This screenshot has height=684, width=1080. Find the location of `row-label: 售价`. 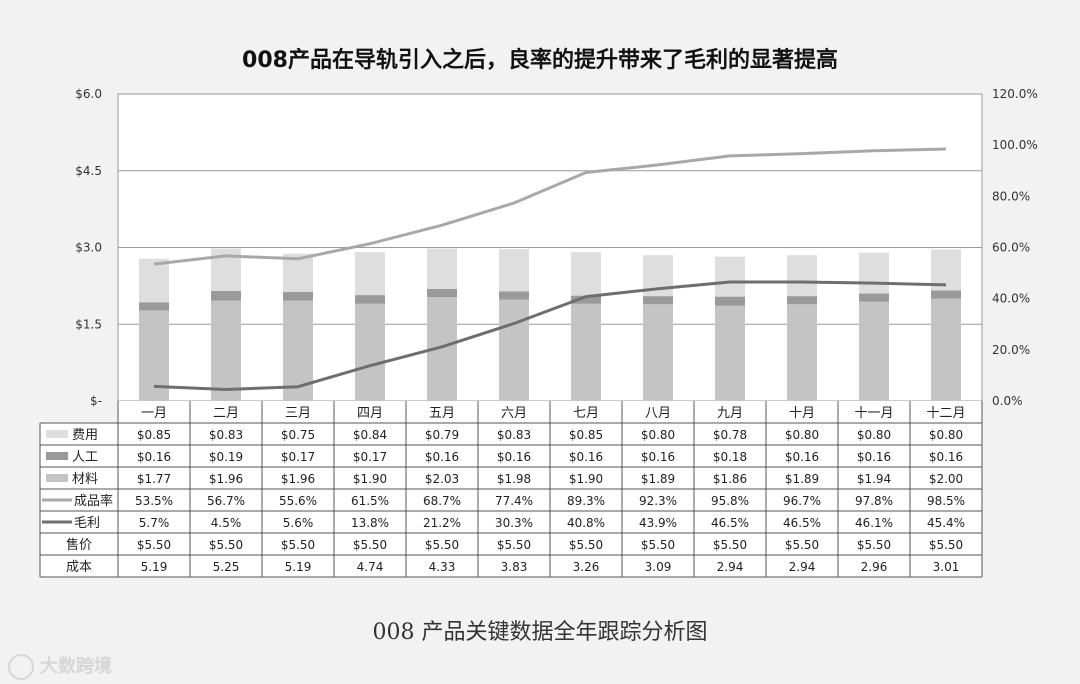

row-label: 售价 is located at coordinates (79, 545).